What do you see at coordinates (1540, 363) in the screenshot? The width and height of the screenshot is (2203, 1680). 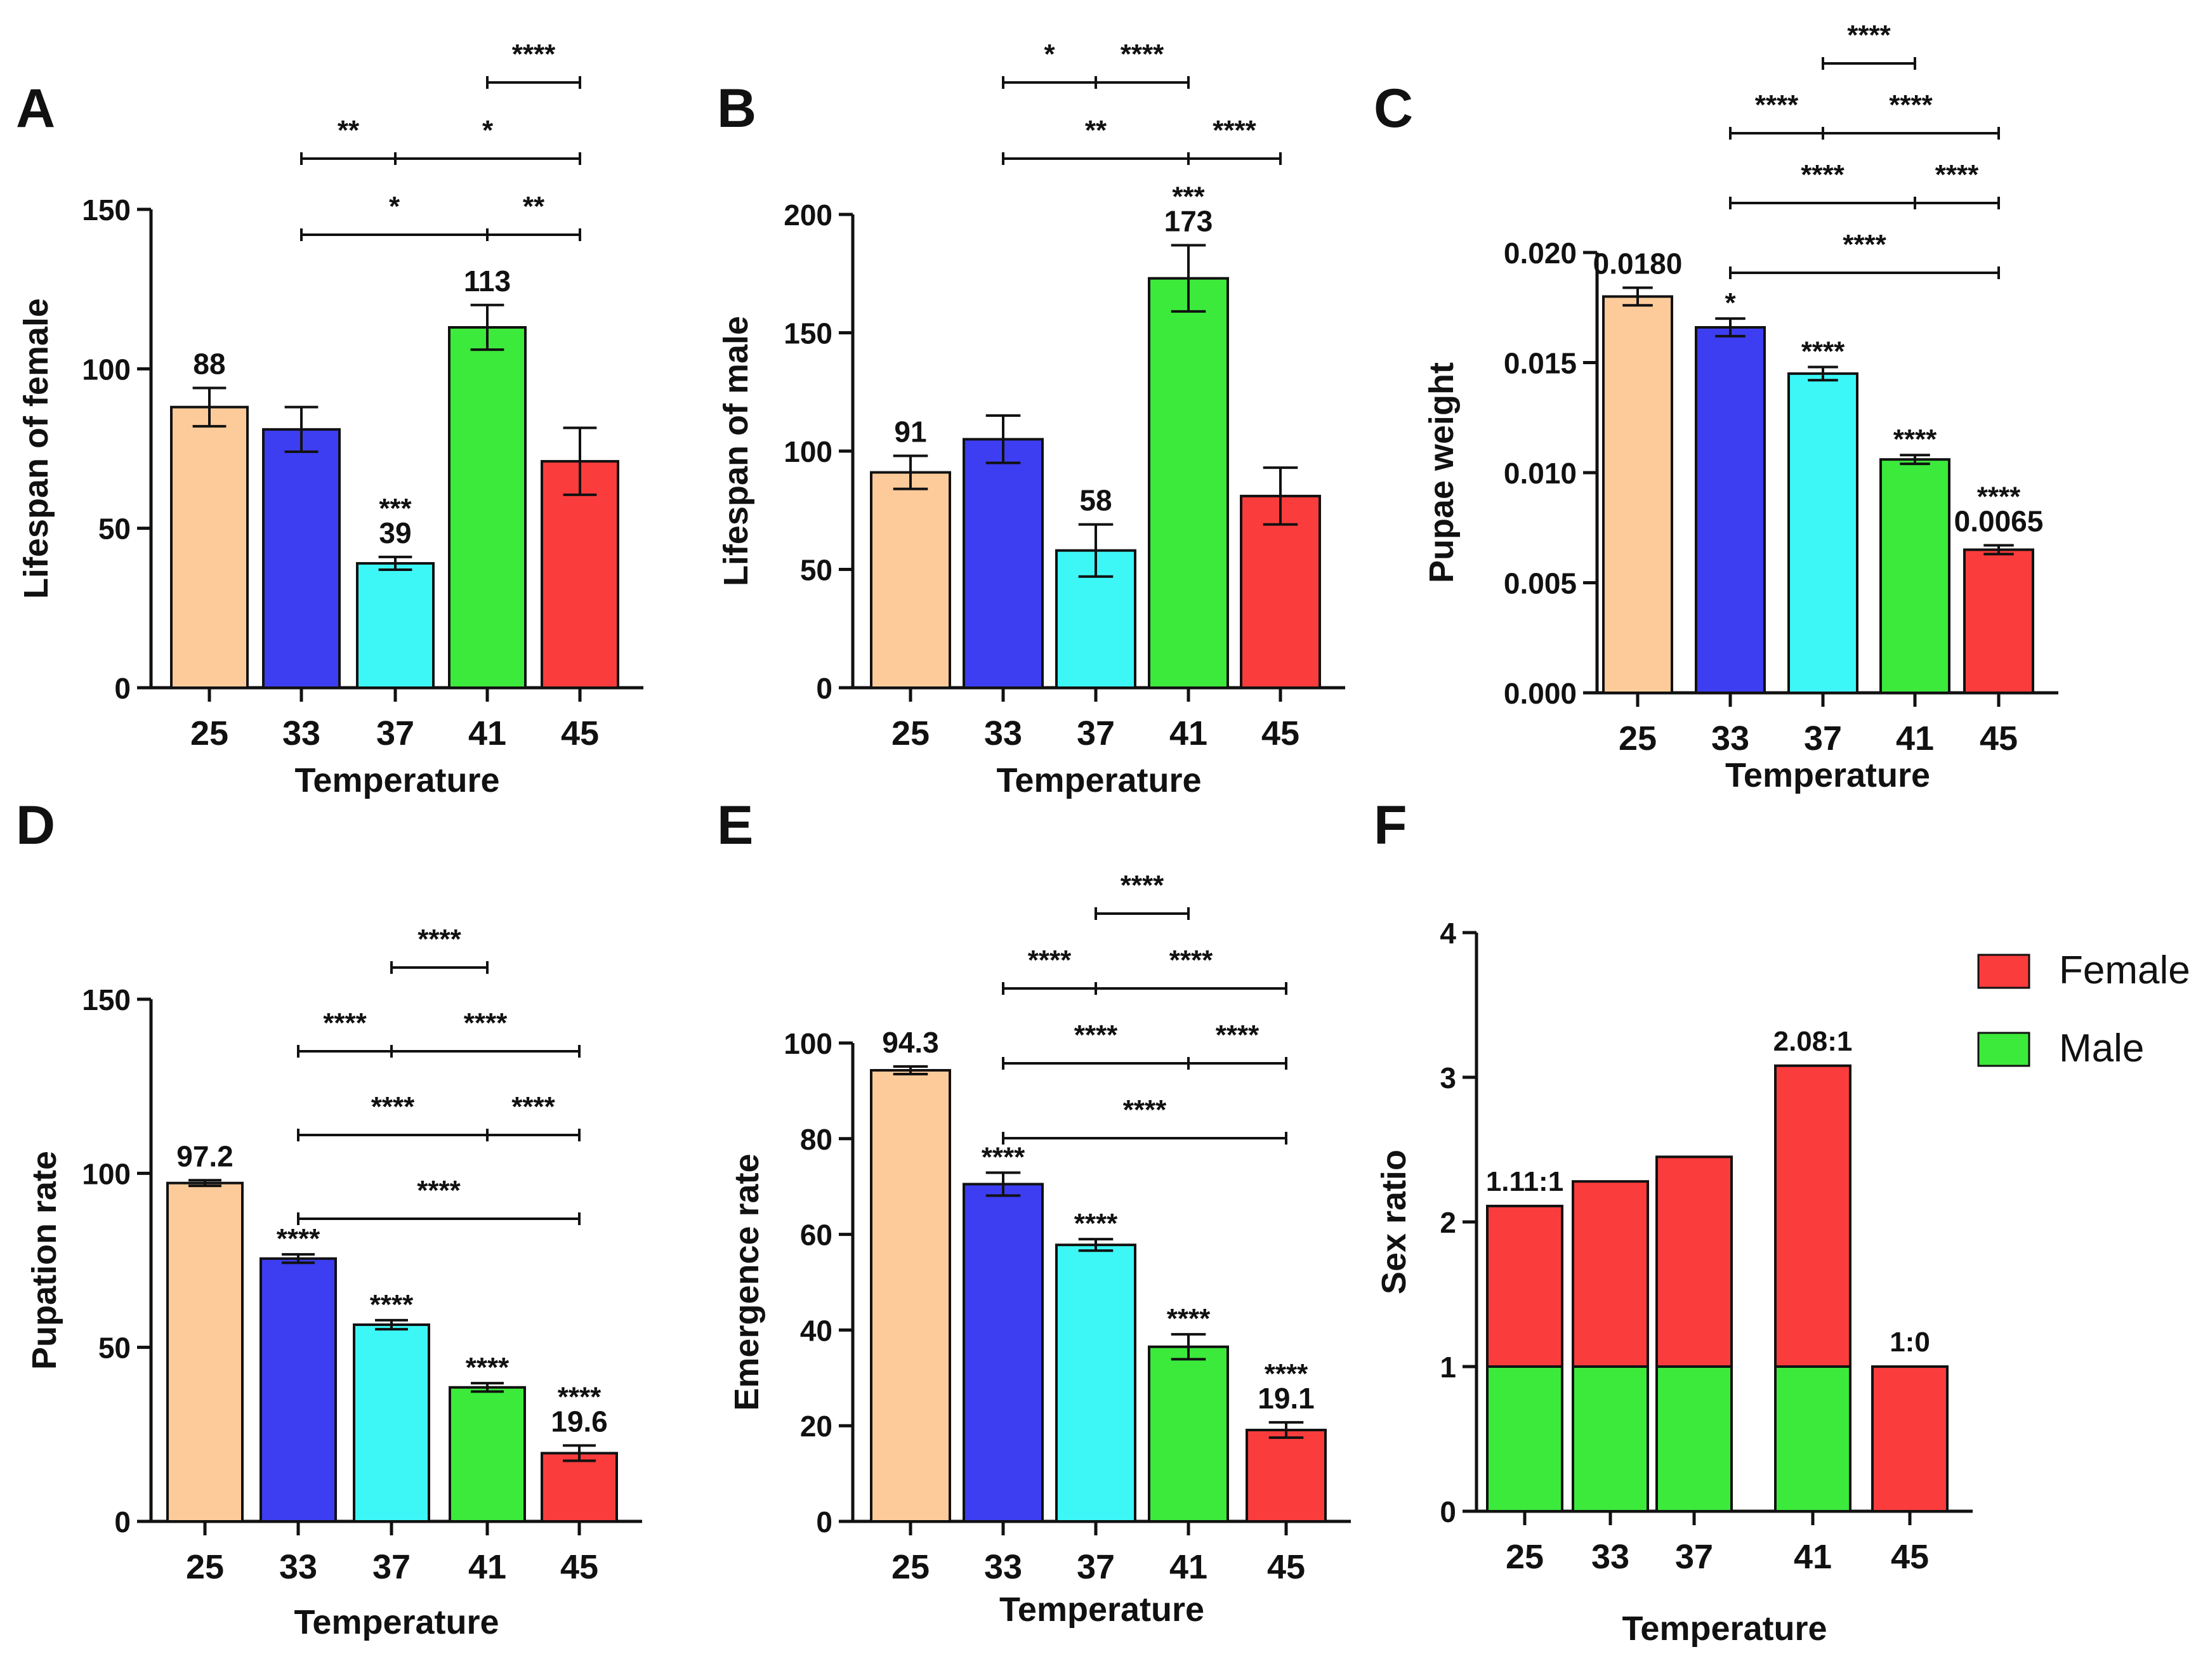 I see `y-tick-label: 0.015` at bounding box center [1540, 363].